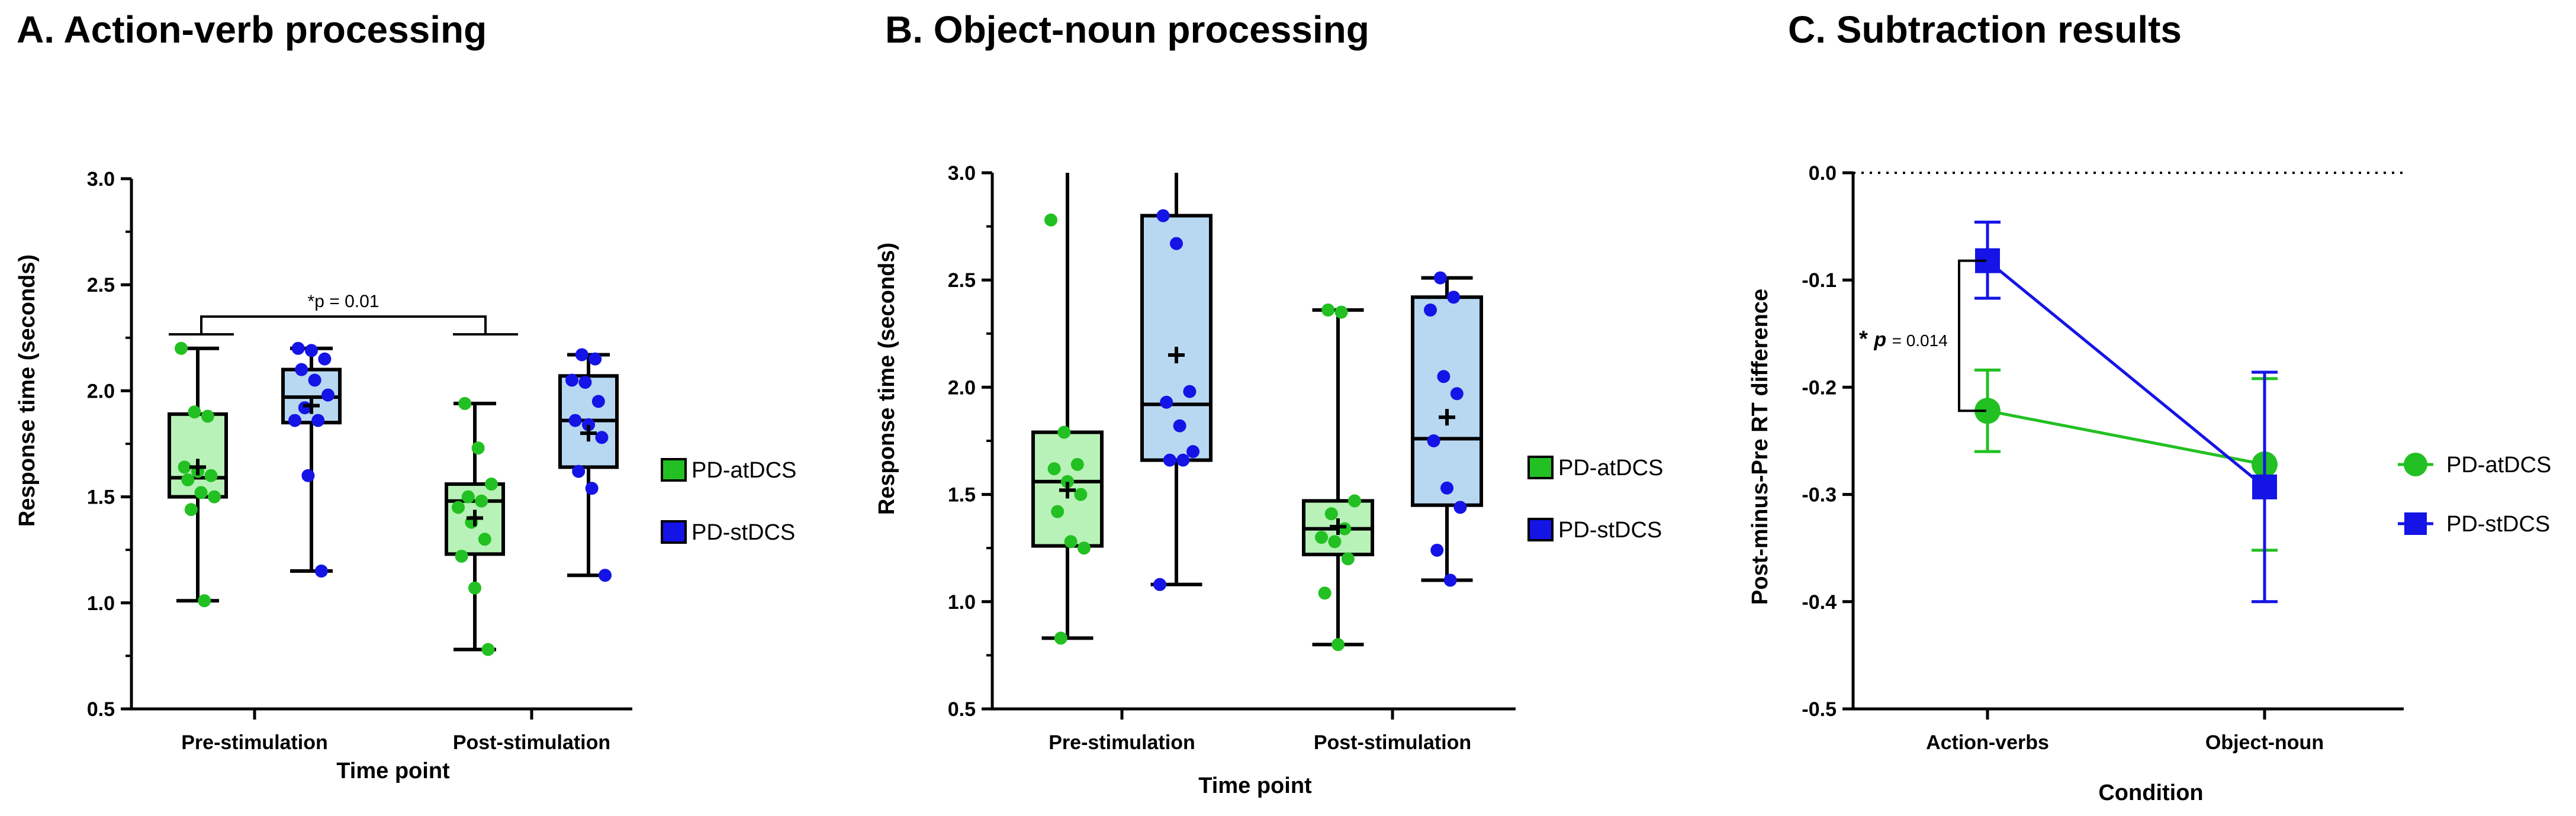  What do you see at coordinates (1985, 29) in the screenshot?
I see `panel-c-title: C. Subtraction results` at bounding box center [1985, 29].